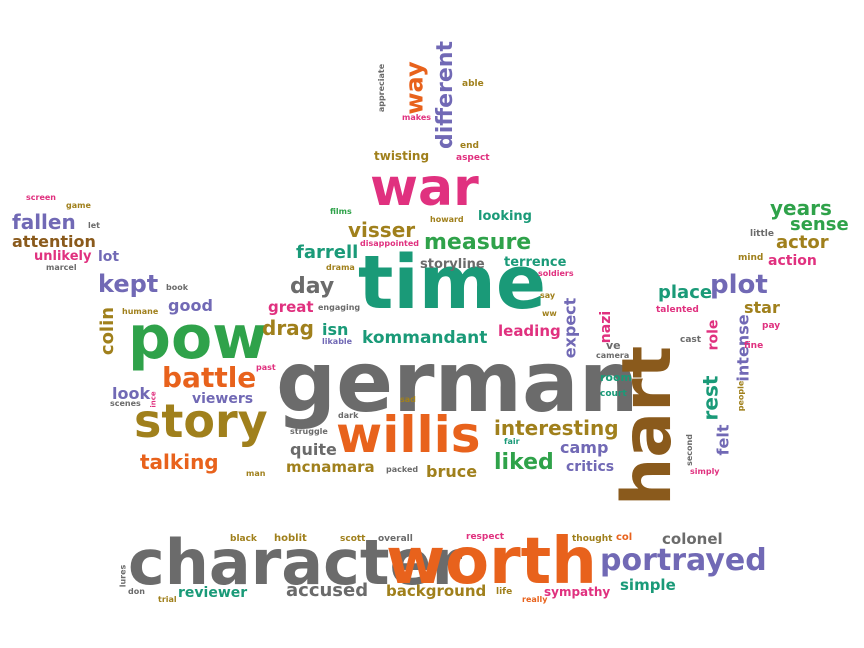  Describe the element at coordinates (128, 284) in the screenshot. I see `word-kept: kept` at that location.